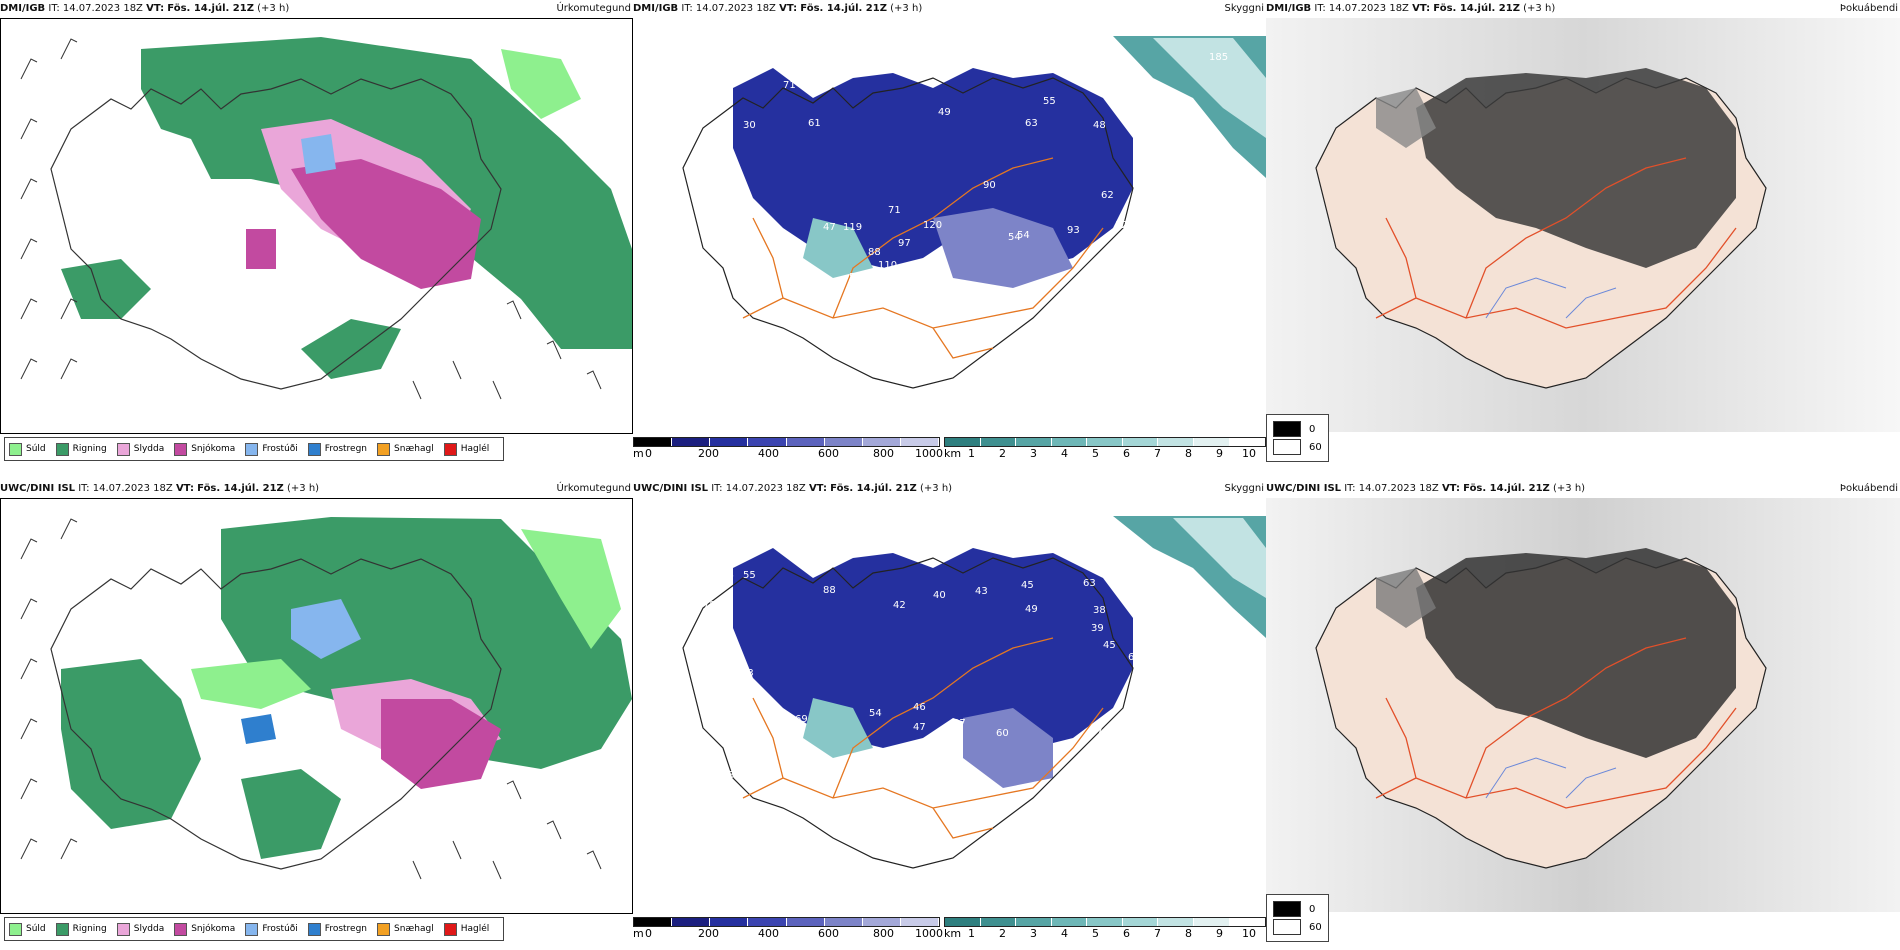  What do you see at coordinates (855, 277) in the screenshot?
I see `cloud-label: 53` at bounding box center [855, 277].